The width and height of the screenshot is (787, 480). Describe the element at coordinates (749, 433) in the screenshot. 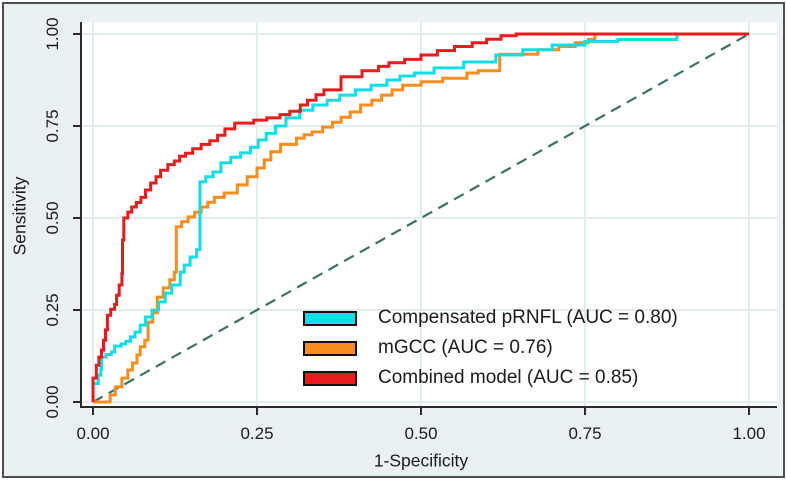

I see `x-tick-label: 1.00` at that location.